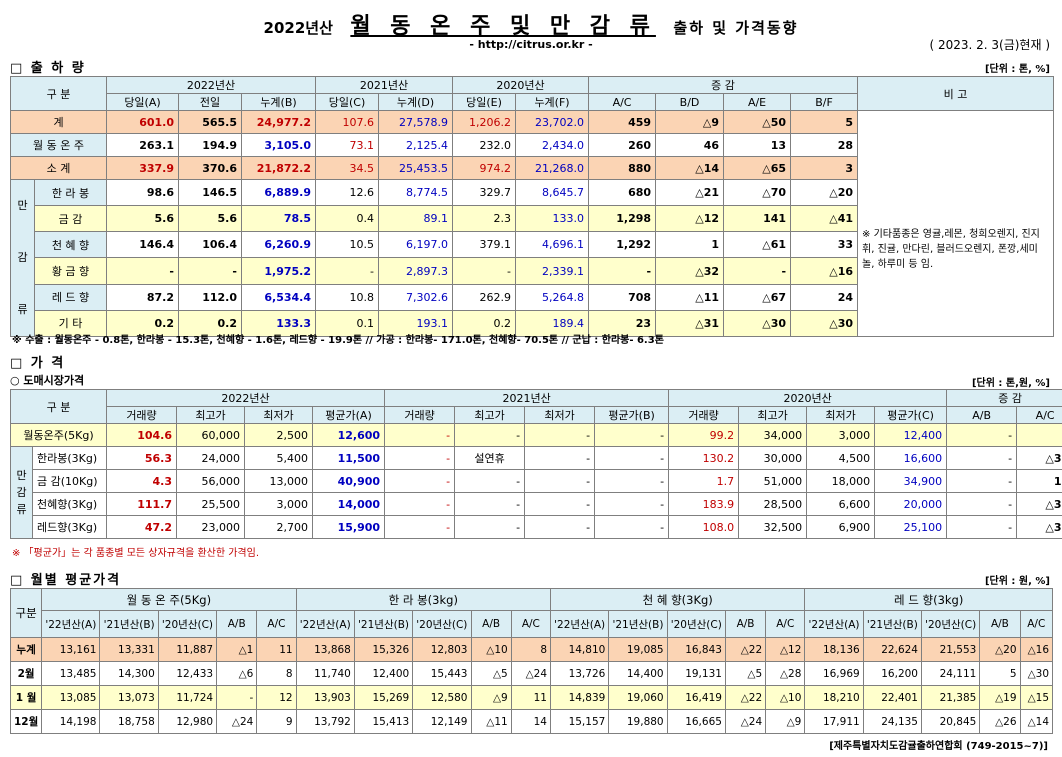  What do you see at coordinates (552, 219) in the screenshot?
I see `cell: 133.0` at bounding box center [552, 219].